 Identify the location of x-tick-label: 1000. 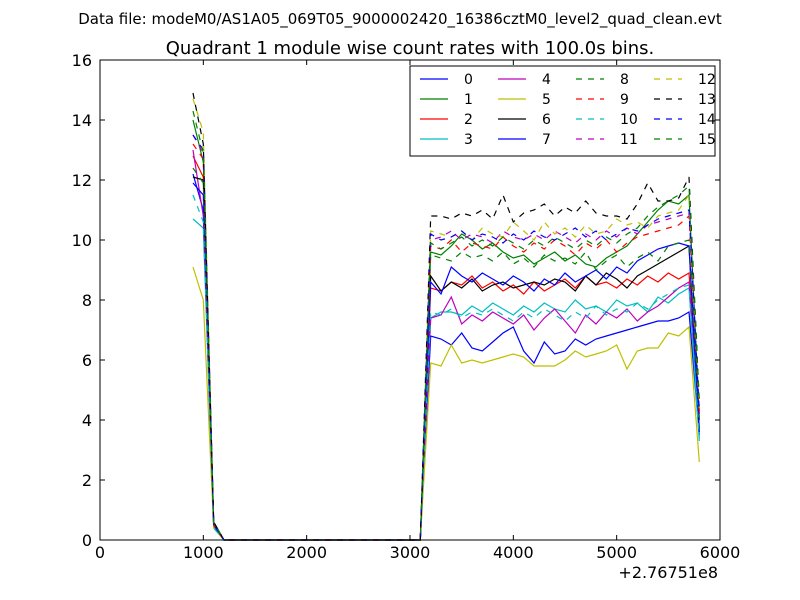
(203, 552).